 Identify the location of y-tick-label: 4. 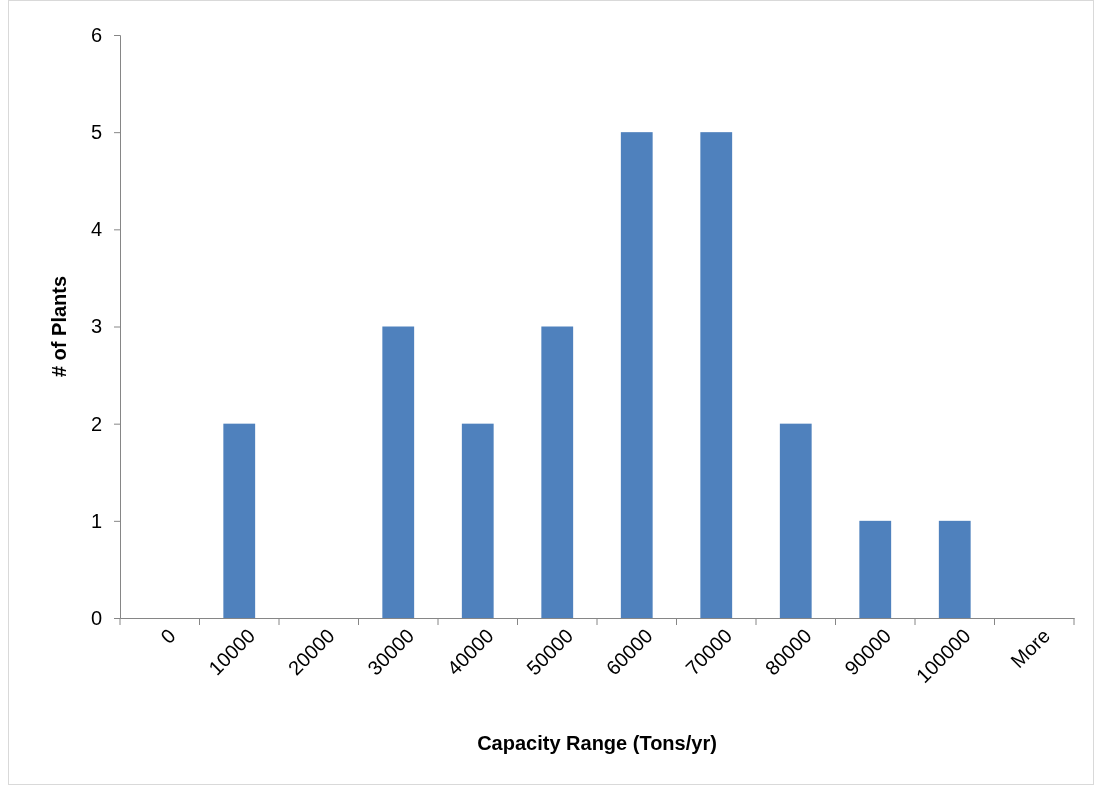
(96, 229).